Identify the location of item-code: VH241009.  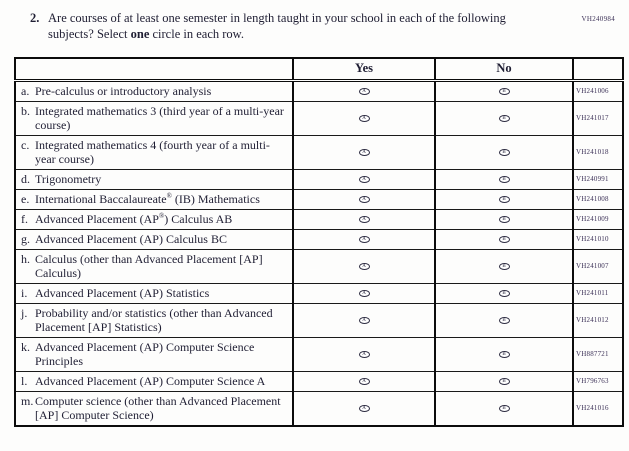
(598, 219).